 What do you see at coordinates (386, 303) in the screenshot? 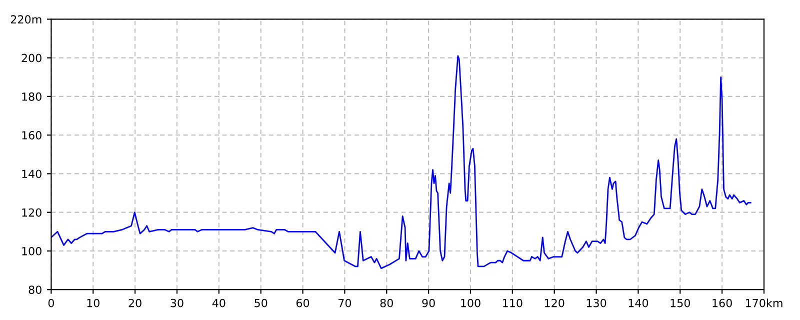
I see `x-tick-label: 80` at bounding box center [386, 303].